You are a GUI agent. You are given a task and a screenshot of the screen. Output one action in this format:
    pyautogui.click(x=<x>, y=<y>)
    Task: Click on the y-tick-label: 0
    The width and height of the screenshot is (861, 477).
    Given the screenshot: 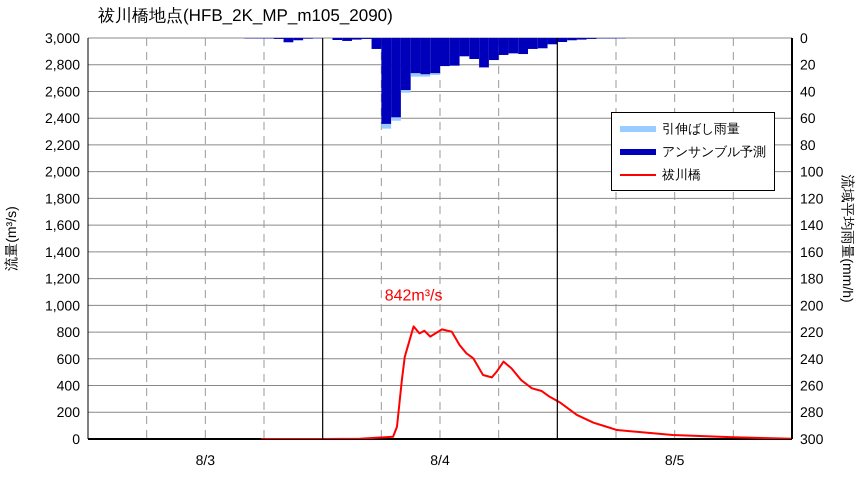 What is the action you would take?
    pyautogui.click(x=76, y=438)
    